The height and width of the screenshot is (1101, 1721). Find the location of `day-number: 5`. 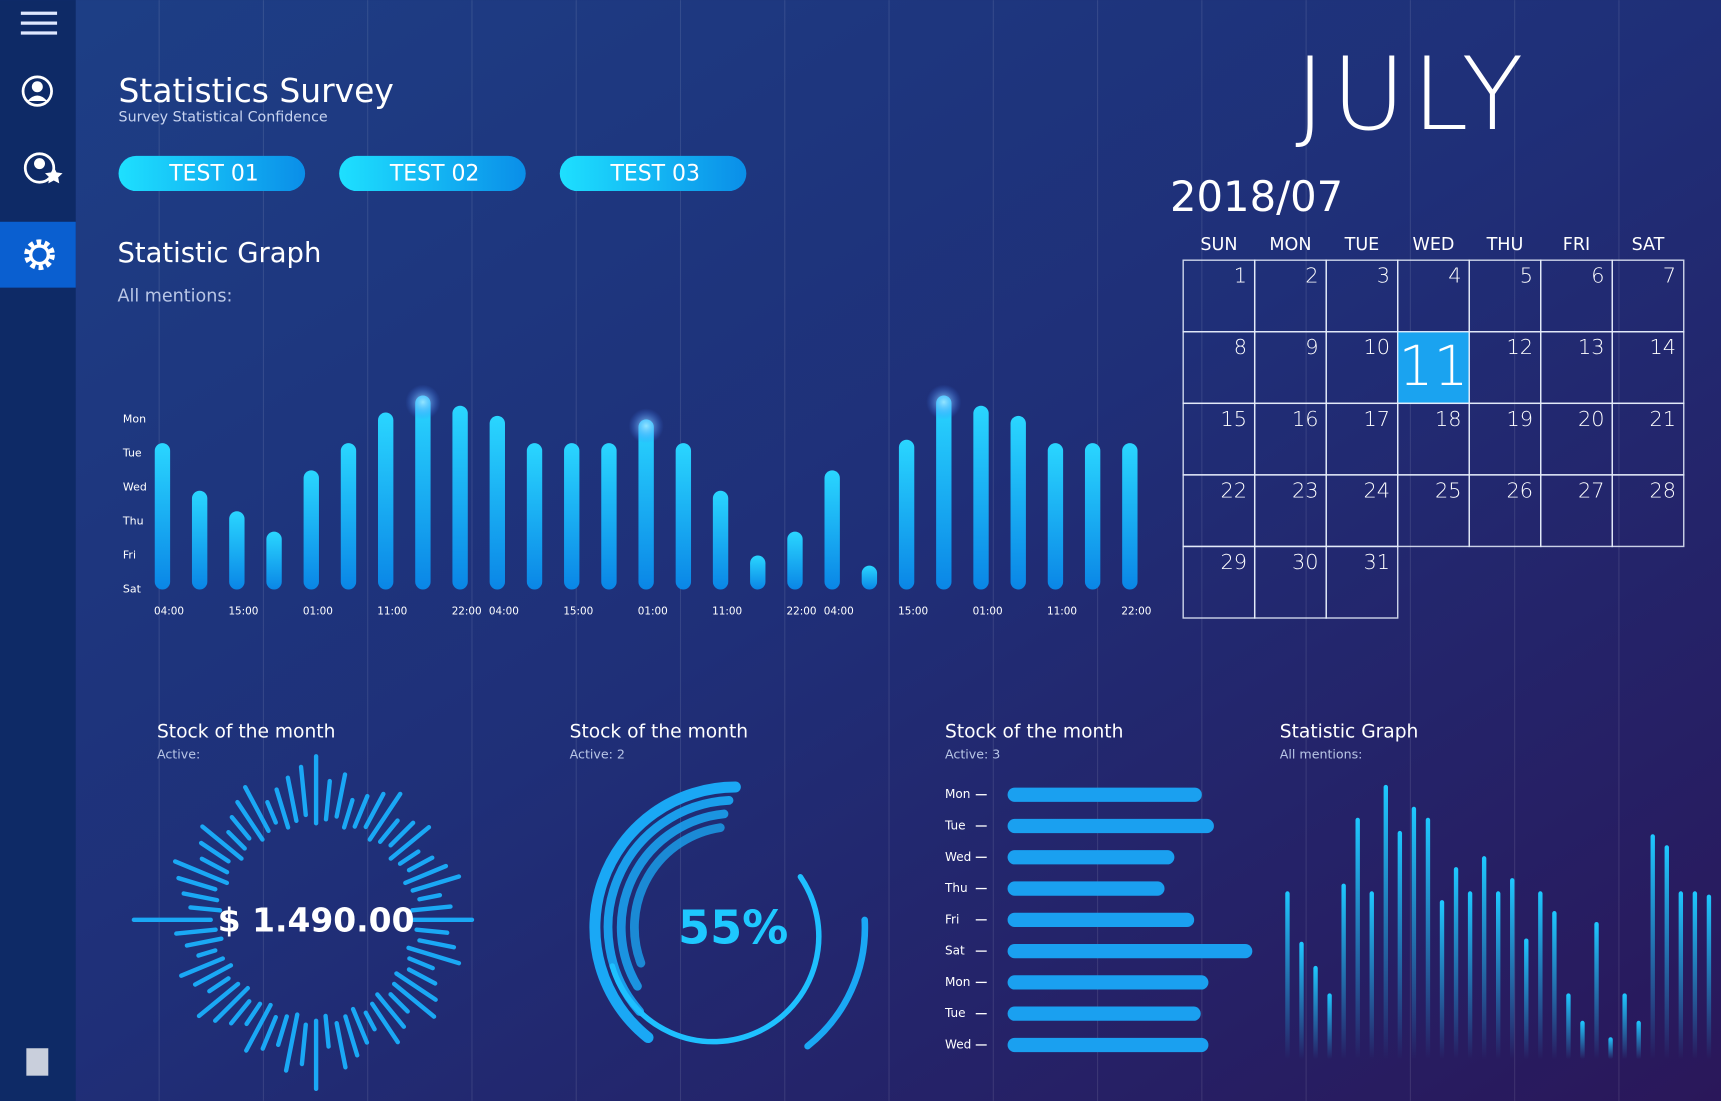

day-number: 5 is located at coordinates (1526, 276).